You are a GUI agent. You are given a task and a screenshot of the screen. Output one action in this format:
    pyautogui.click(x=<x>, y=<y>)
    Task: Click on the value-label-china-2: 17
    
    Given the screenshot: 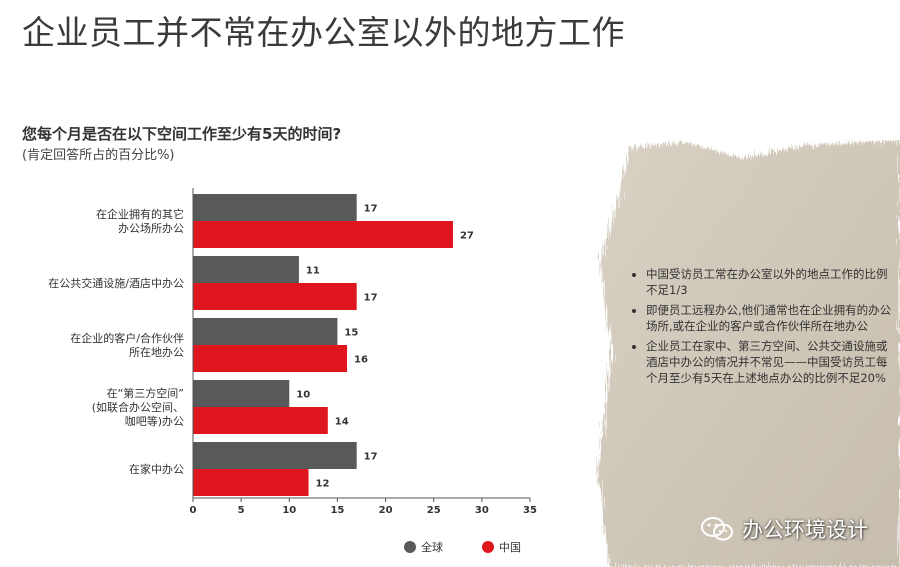 What is the action you would take?
    pyautogui.click(x=371, y=298)
    